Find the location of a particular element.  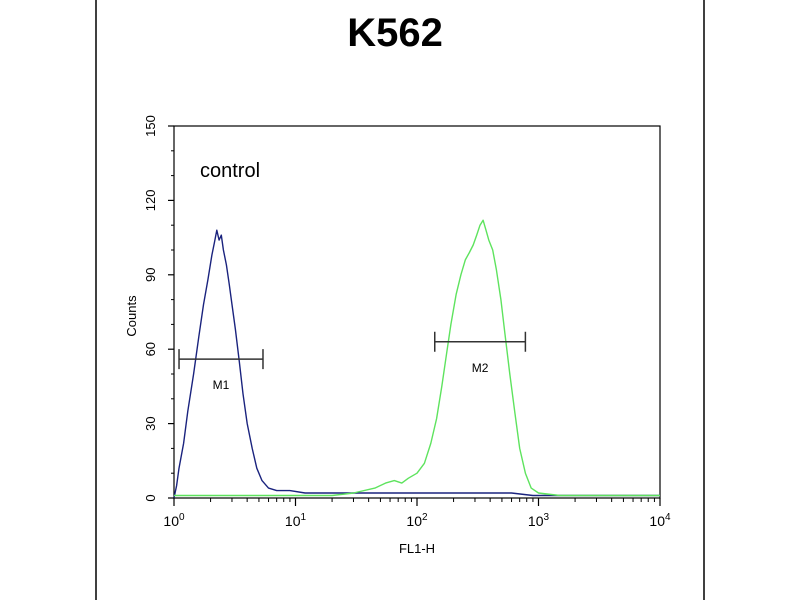

x-axis-label: FL1-H is located at coordinates (417, 548).